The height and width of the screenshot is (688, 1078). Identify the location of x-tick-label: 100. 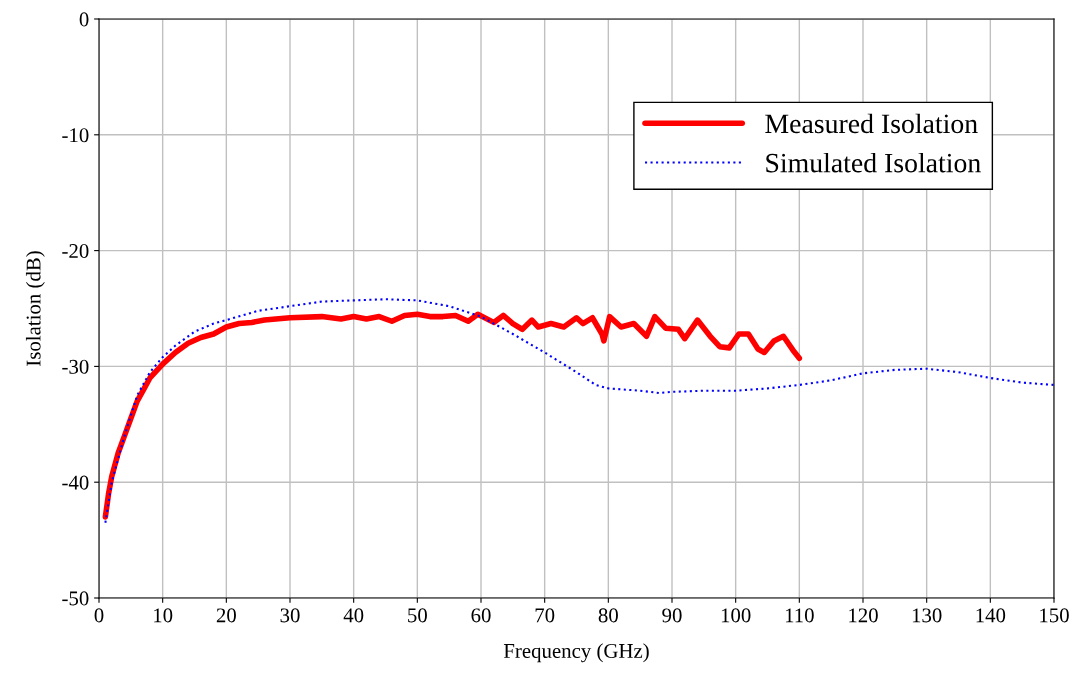
(736, 615).